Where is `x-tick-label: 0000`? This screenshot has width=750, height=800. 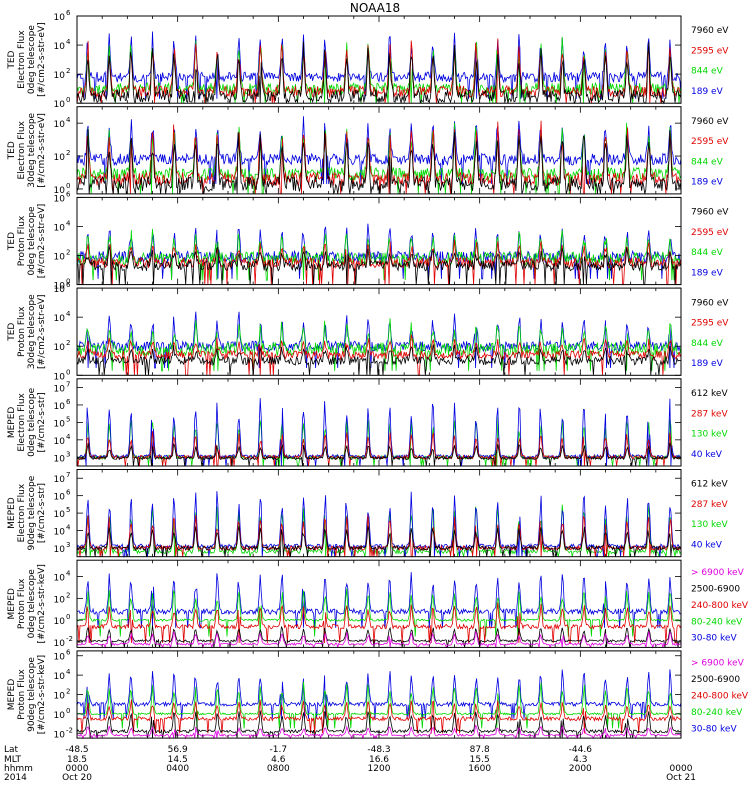 x-tick-label: 0000 is located at coordinates (77, 769).